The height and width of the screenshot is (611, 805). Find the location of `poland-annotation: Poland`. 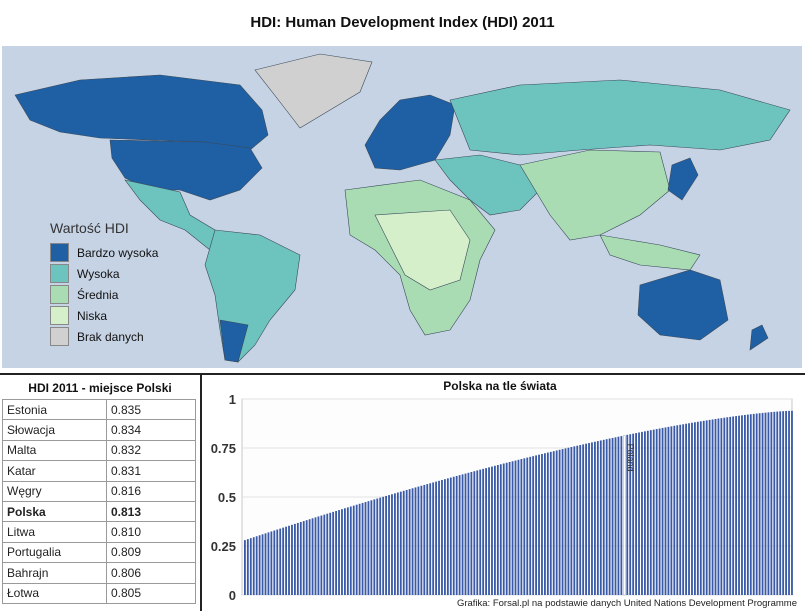

poland-annotation: Poland is located at coordinates (630, 458).